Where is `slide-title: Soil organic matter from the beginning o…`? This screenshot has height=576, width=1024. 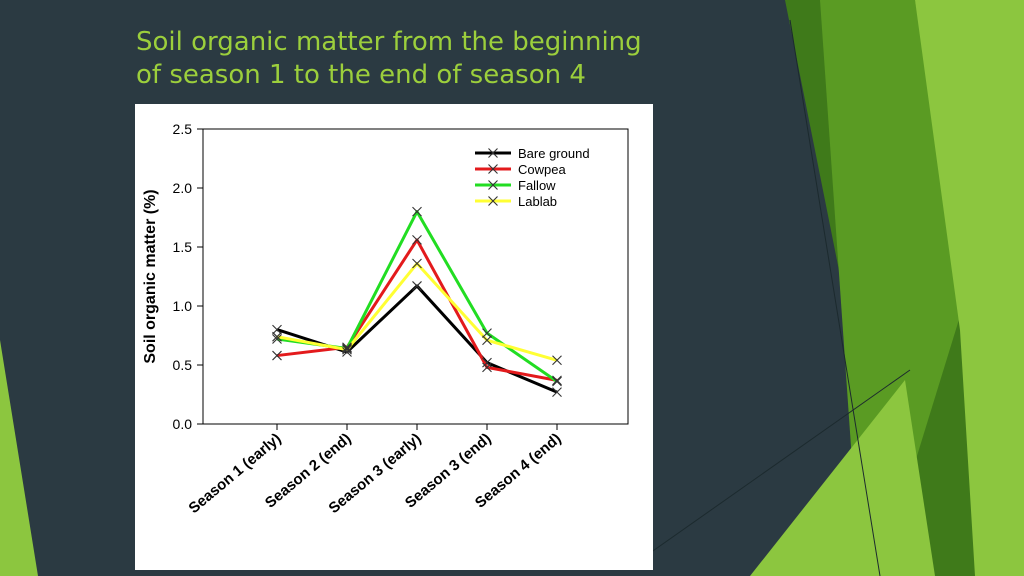
slide-title: Soil organic matter from the beginning o… is located at coordinates (446, 59).